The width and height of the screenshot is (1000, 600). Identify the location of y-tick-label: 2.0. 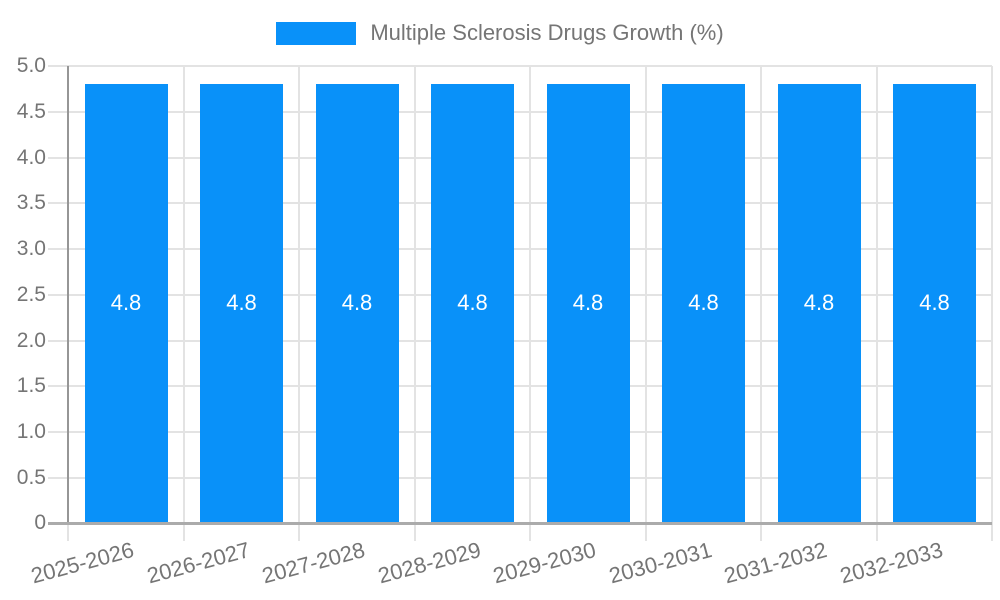
(31, 340).